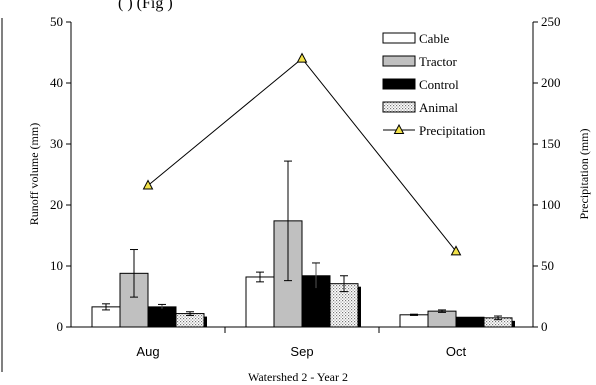 The height and width of the screenshot is (385, 596). Describe the element at coordinates (301, 351) in the screenshot. I see `x-tick-label: Sep` at that location.